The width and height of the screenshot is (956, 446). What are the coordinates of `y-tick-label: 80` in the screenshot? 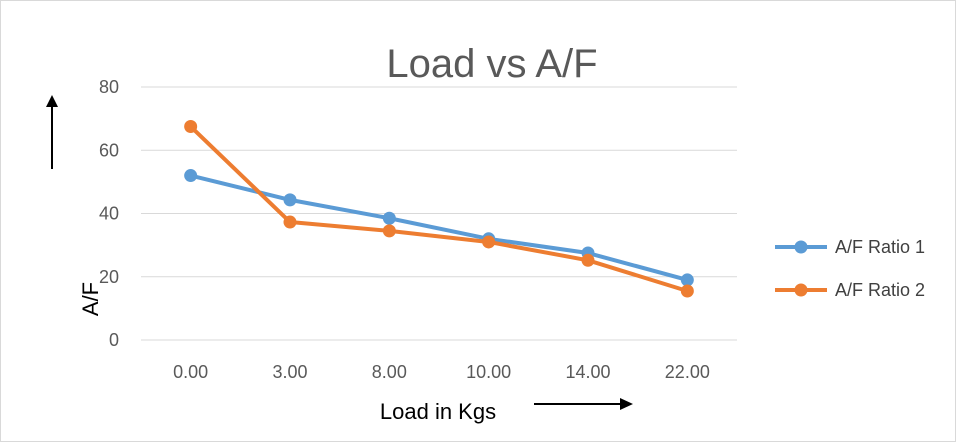 It's located at (109, 87).